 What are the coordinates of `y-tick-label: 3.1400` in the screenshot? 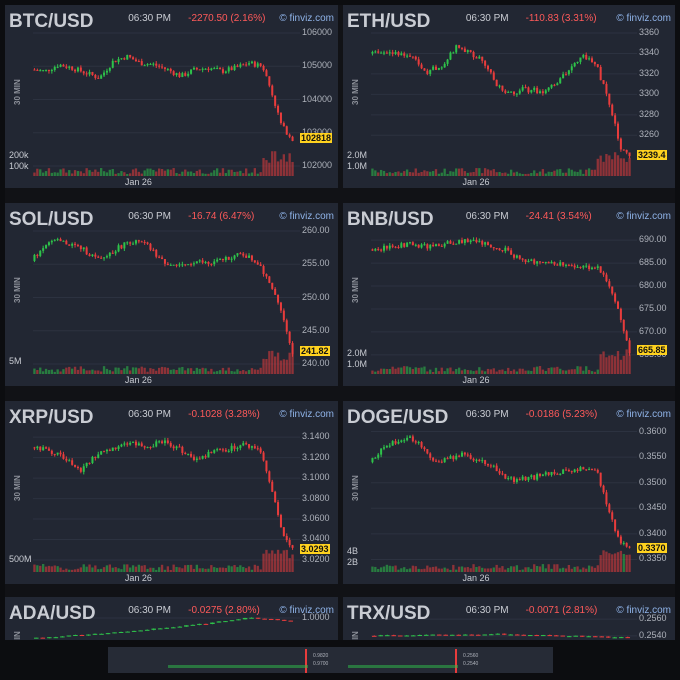 It's located at (316, 436).